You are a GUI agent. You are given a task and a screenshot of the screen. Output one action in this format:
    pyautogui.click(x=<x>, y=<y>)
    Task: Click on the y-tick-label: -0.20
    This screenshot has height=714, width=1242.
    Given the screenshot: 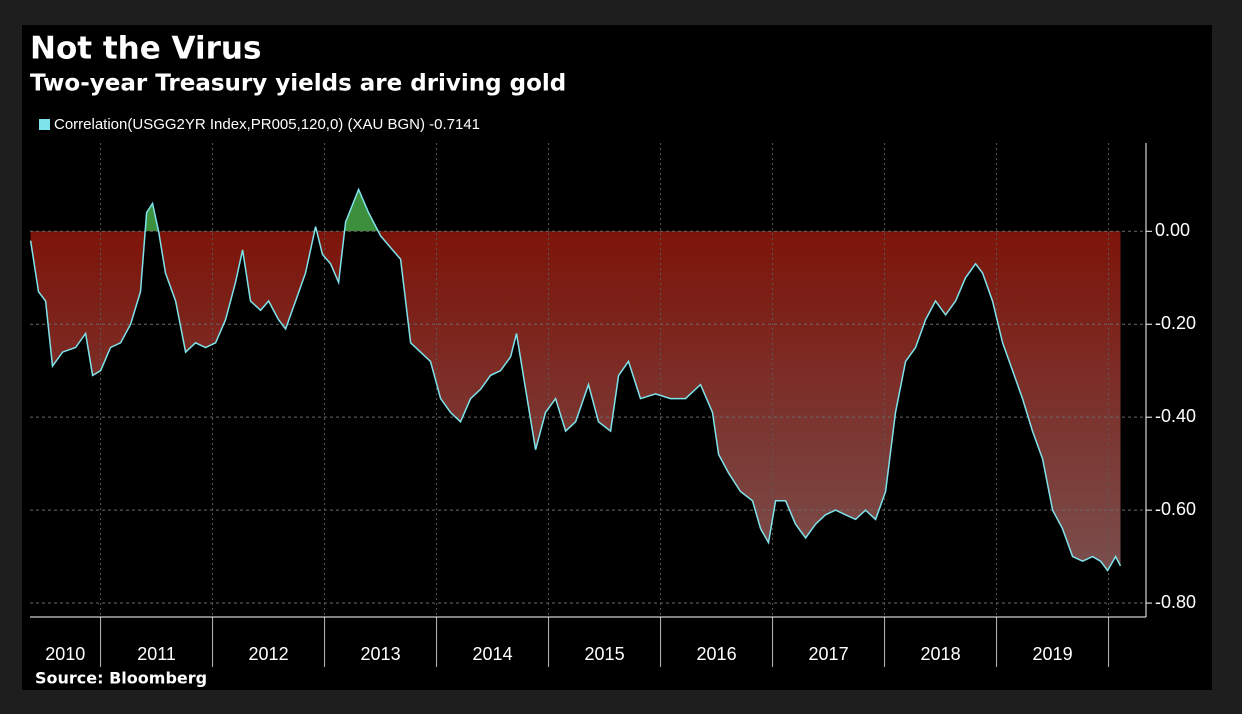 What is the action you would take?
    pyautogui.click(x=1175, y=323)
    